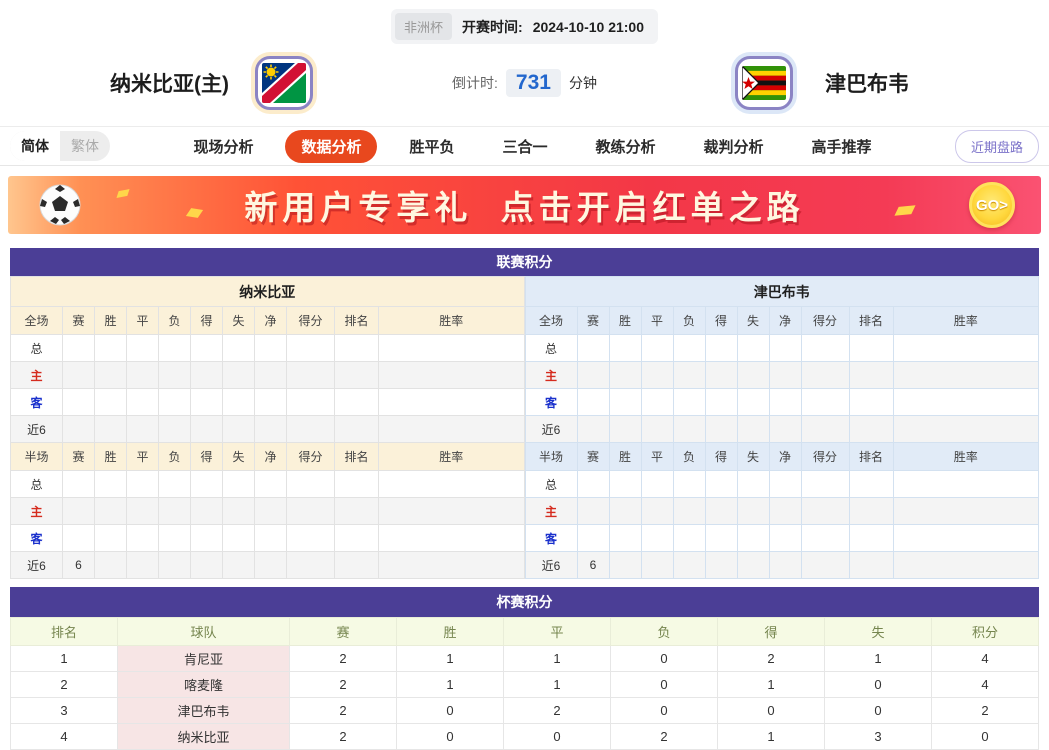 The height and width of the screenshot is (750, 1049). What do you see at coordinates (475, 83) in the screenshot?
I see `countdown-label: 倒计时:` at bounding box center [475, 83].